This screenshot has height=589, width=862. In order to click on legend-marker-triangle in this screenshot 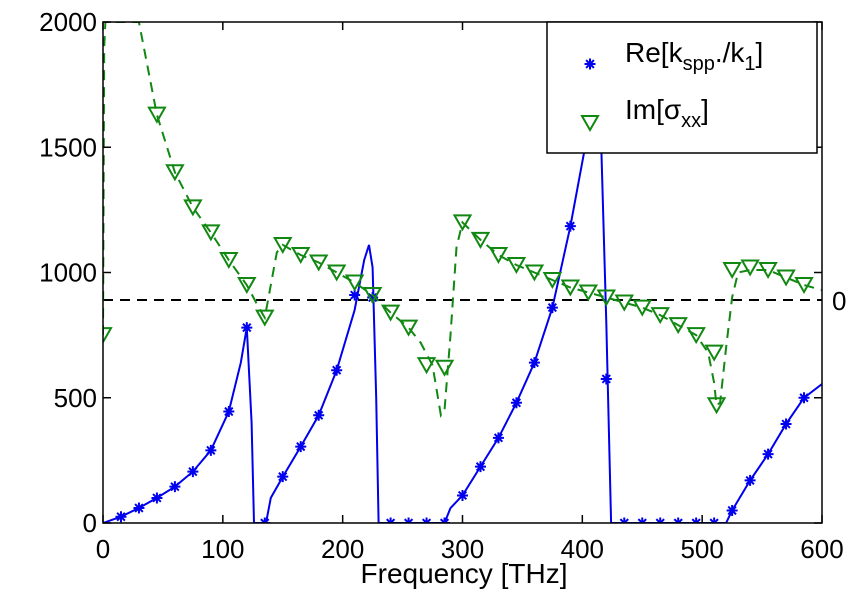, I will do `click(590, 124)`.